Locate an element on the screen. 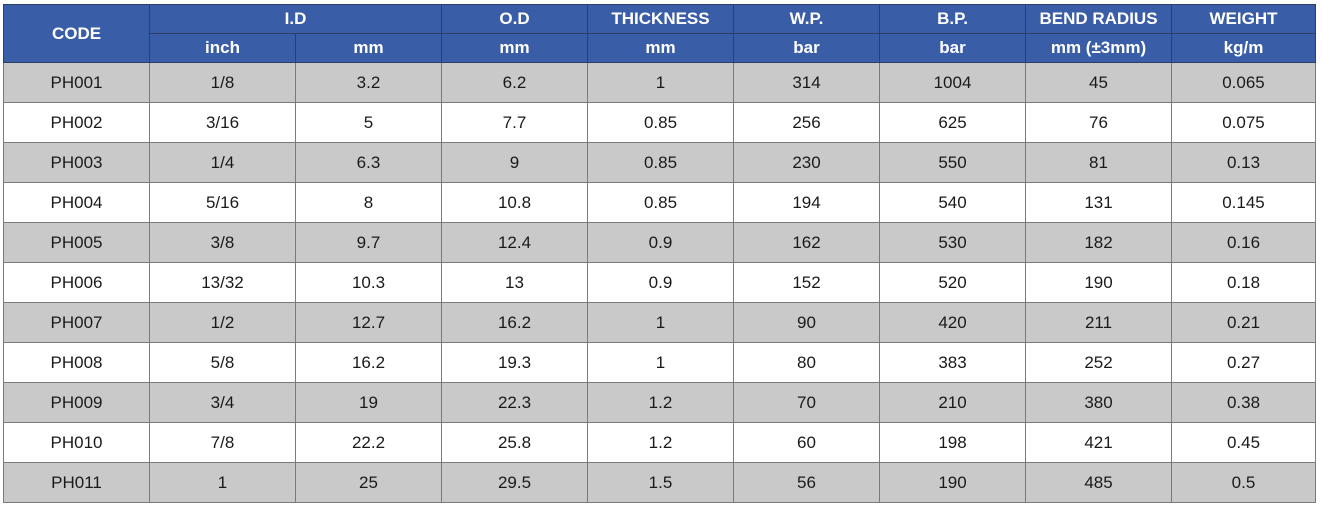  cell-id-inch: 1/8 is located at coordinates (222, 82).